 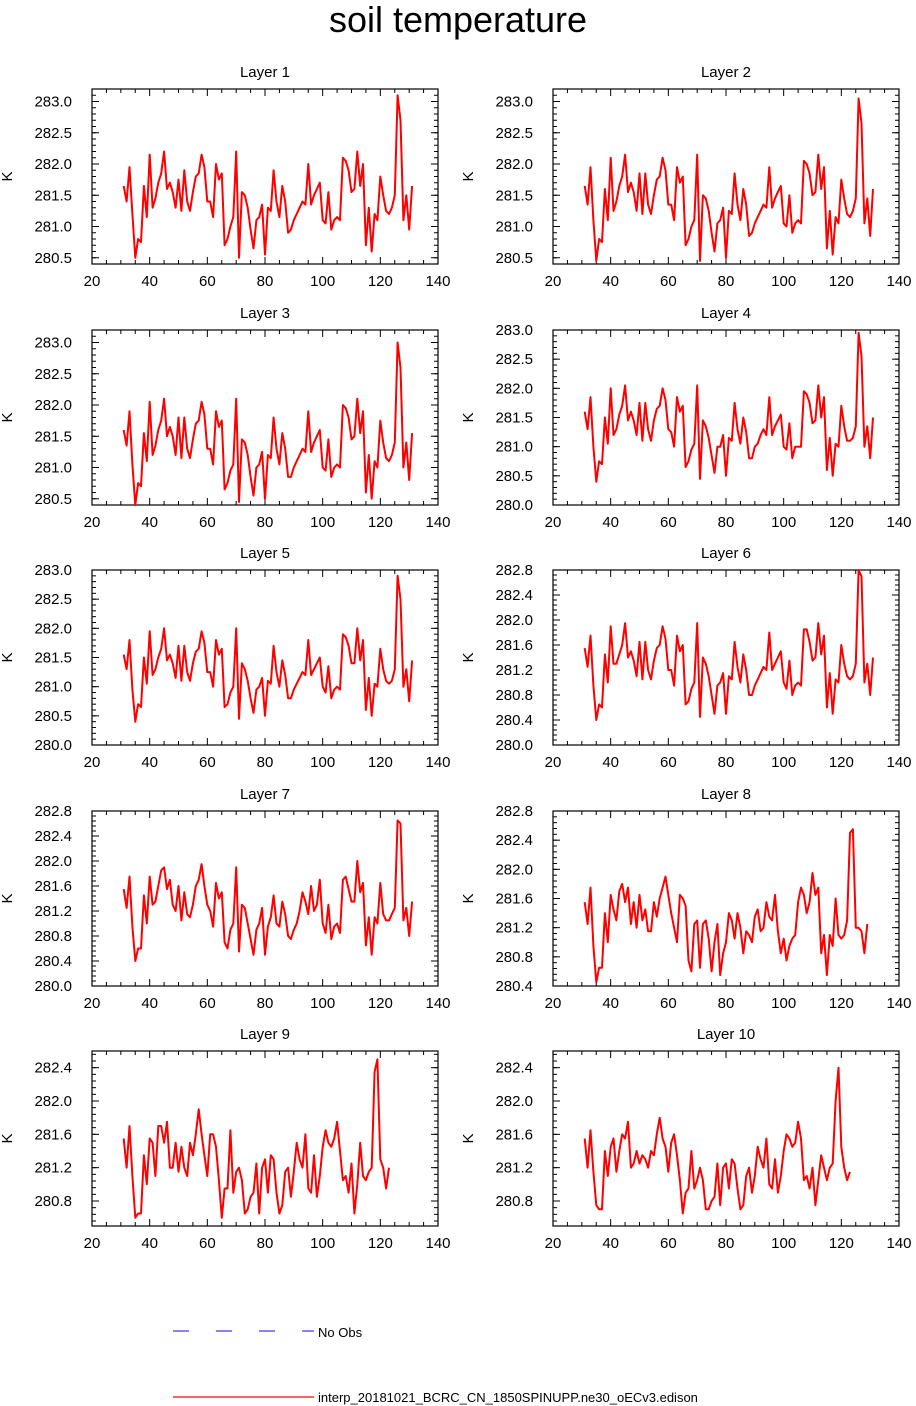 What do you see at coordinates (458, 20) in the screenshot?
I see `page-title: soil temperature` at bounding box center [458, 20].